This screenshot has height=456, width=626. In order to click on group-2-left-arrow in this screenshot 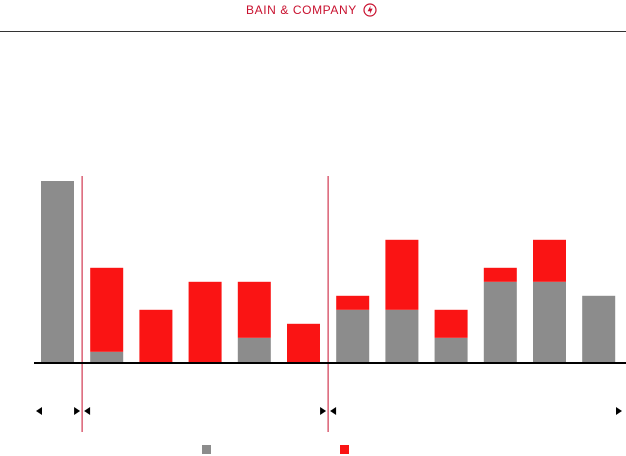, I will do `click(87, 411)`.